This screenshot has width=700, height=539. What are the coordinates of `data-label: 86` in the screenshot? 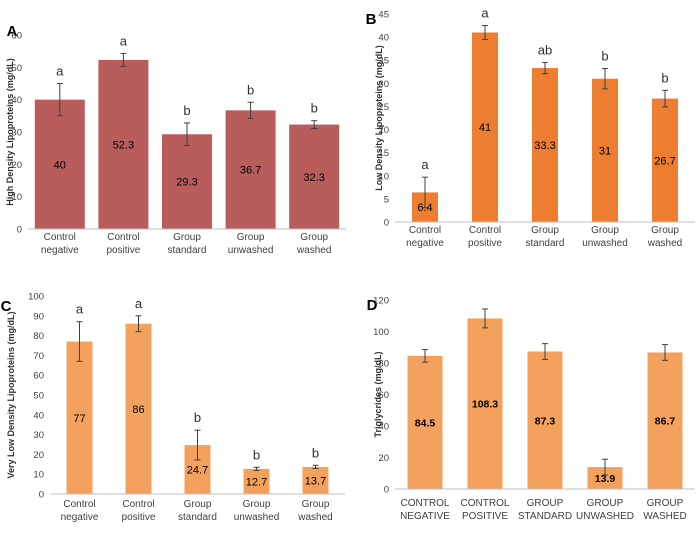 It's located at (138, 410).